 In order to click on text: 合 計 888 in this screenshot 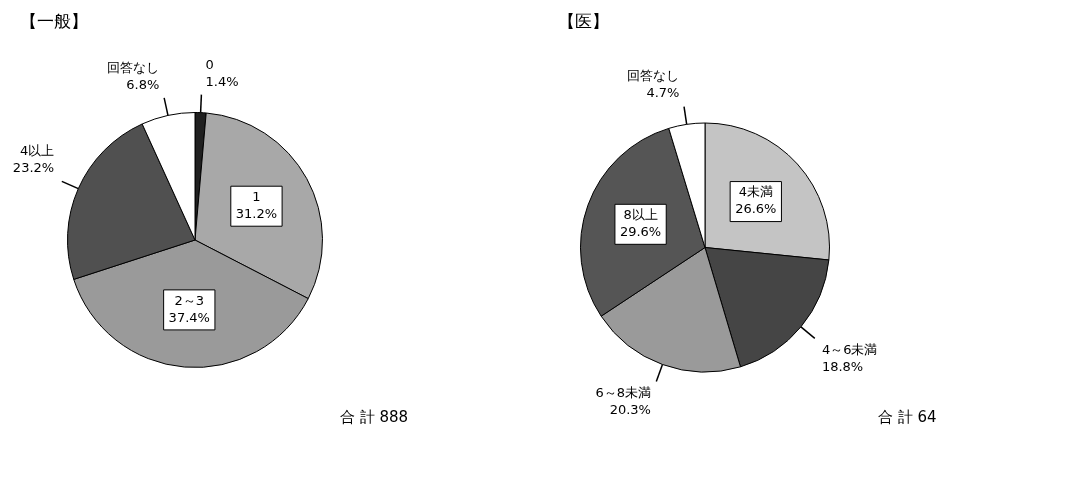, I will do `click(374, 417)`.